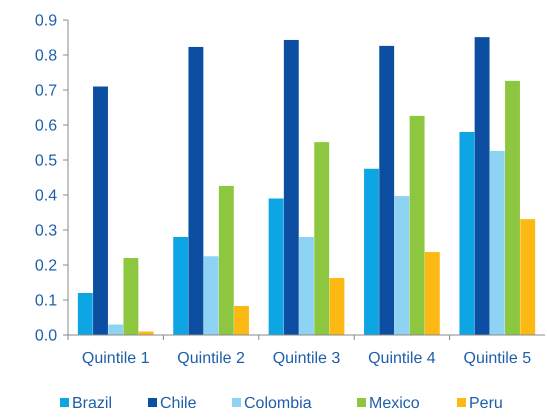 Image resolution: width=548 pixels, height=419 pixels. I want to click on y-tick-label: 0.4, so click(46, 196).